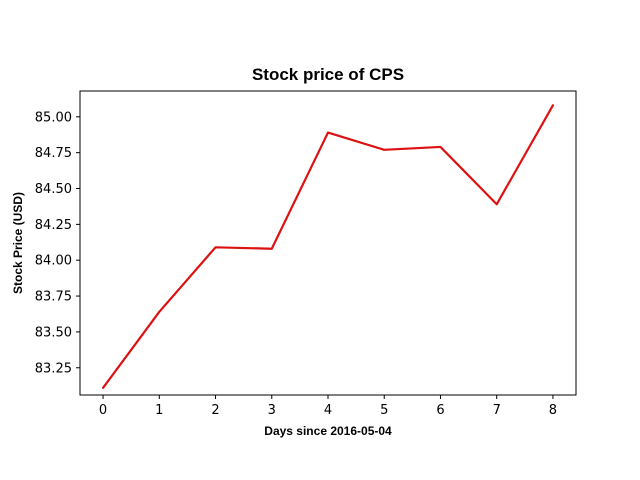 This screenshot has width=640, height=480. Describe the element at coordinates (53, 189) in the screenshot. I see `y-tick-label: 84.50` at that location.